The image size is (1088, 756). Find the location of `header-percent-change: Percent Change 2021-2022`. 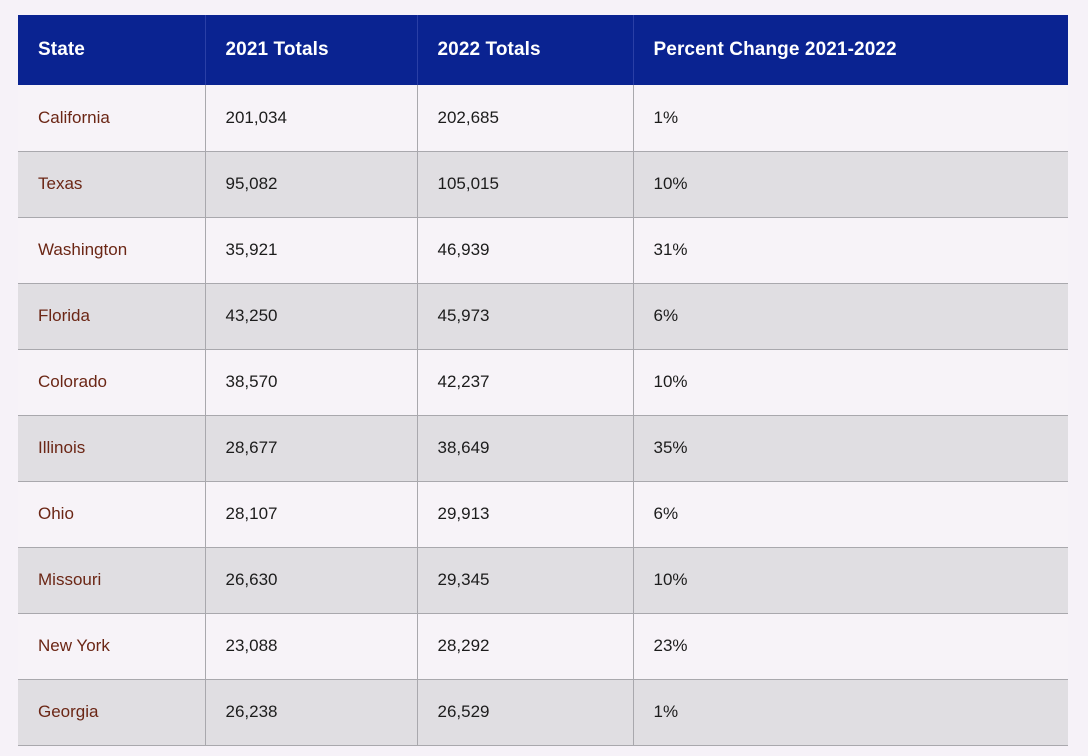

header-percent-change: Percent Change 2021-2022 is located at coordinates (775, 49).